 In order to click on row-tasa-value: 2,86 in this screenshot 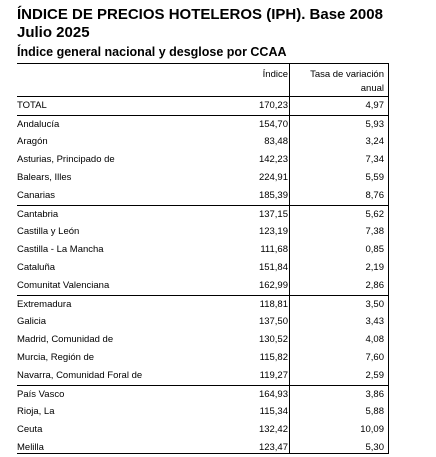, I will do `click(375, 285)`.